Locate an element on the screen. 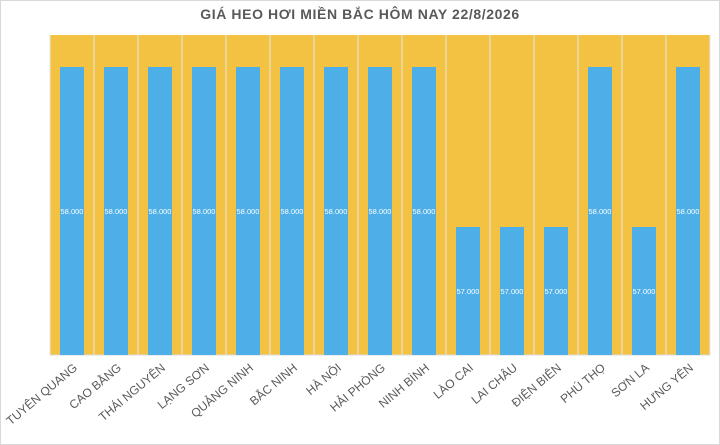 The height and width of the screenshot is (445, 720). category-label: TUYÊN QUANG is located at coordinates (41, 394).